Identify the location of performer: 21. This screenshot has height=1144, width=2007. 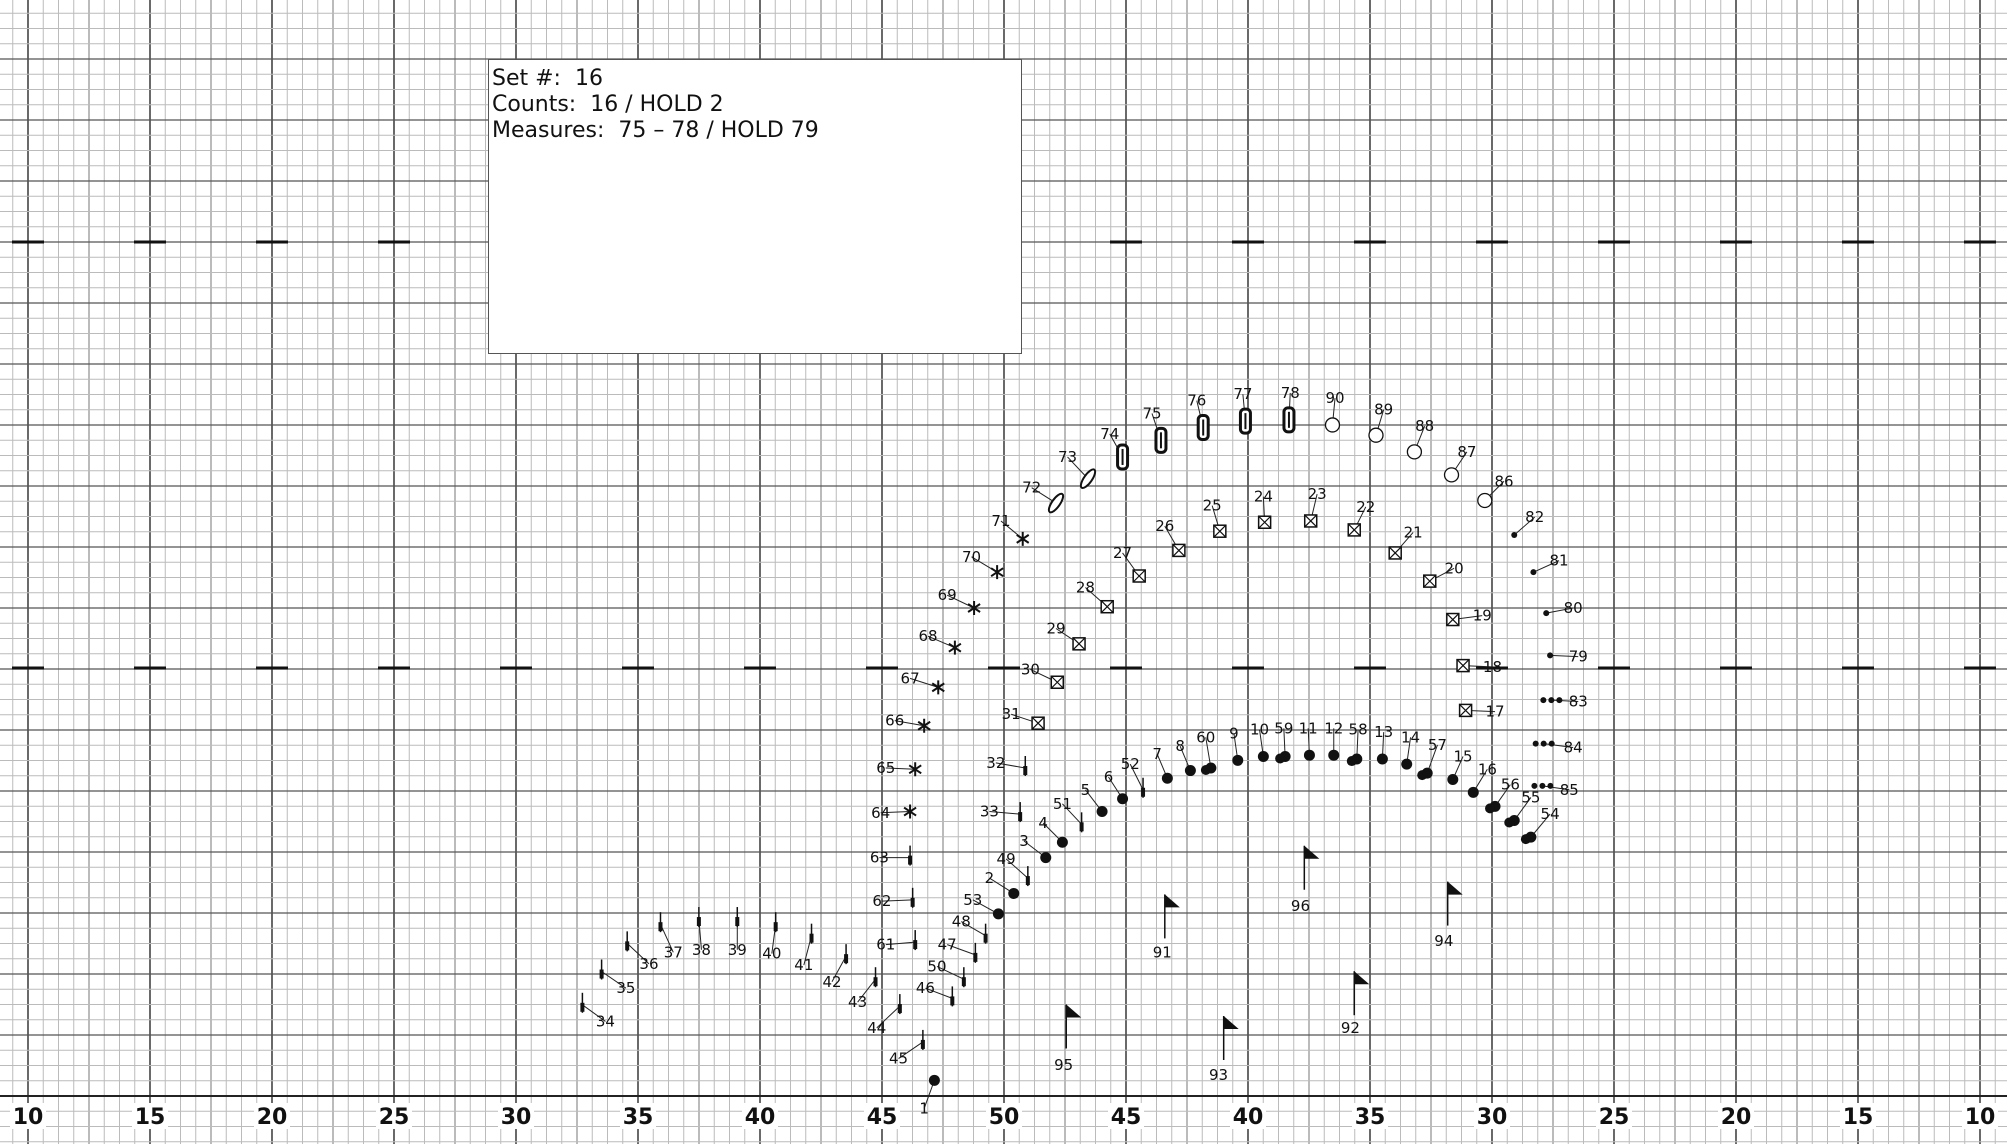
(1405, 541).